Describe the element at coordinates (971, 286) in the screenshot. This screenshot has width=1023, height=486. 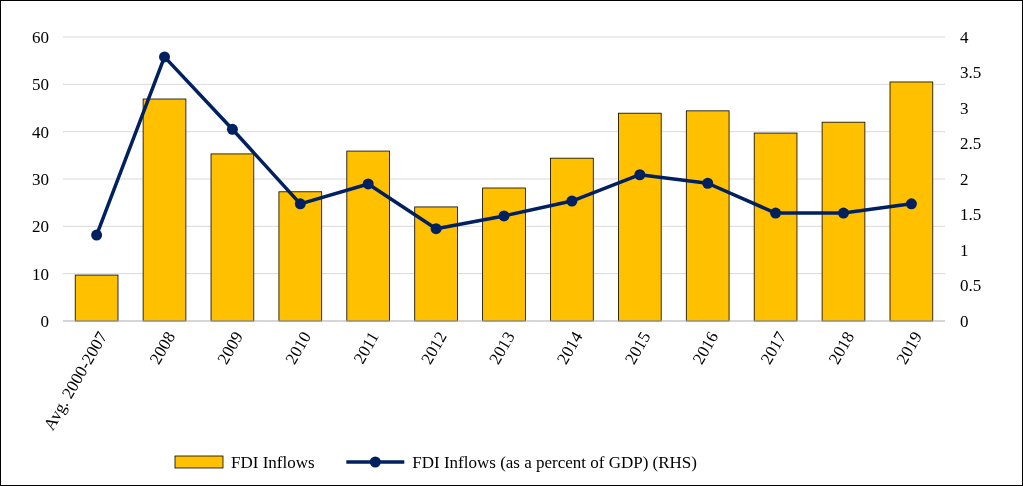
I see `y2-tick-label: 0.5` at that location.